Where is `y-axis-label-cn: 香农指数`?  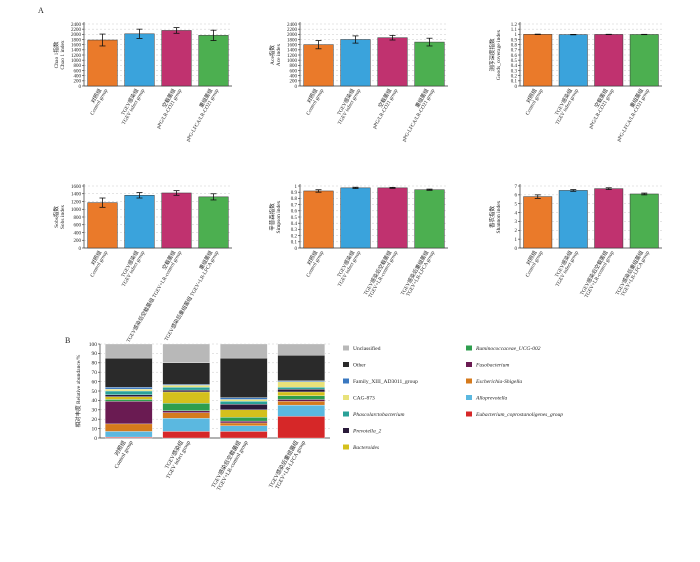 y-axis-label-cn: 香农指数 is located at coordinates (492, 217).